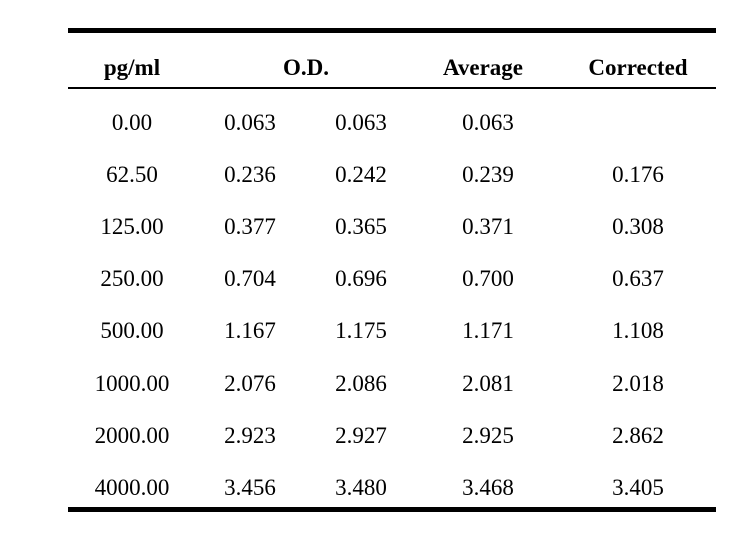 The width and height of the screenshot is (750, 540). I want to click on cell-concentration: 250.00, so click(132, 278).